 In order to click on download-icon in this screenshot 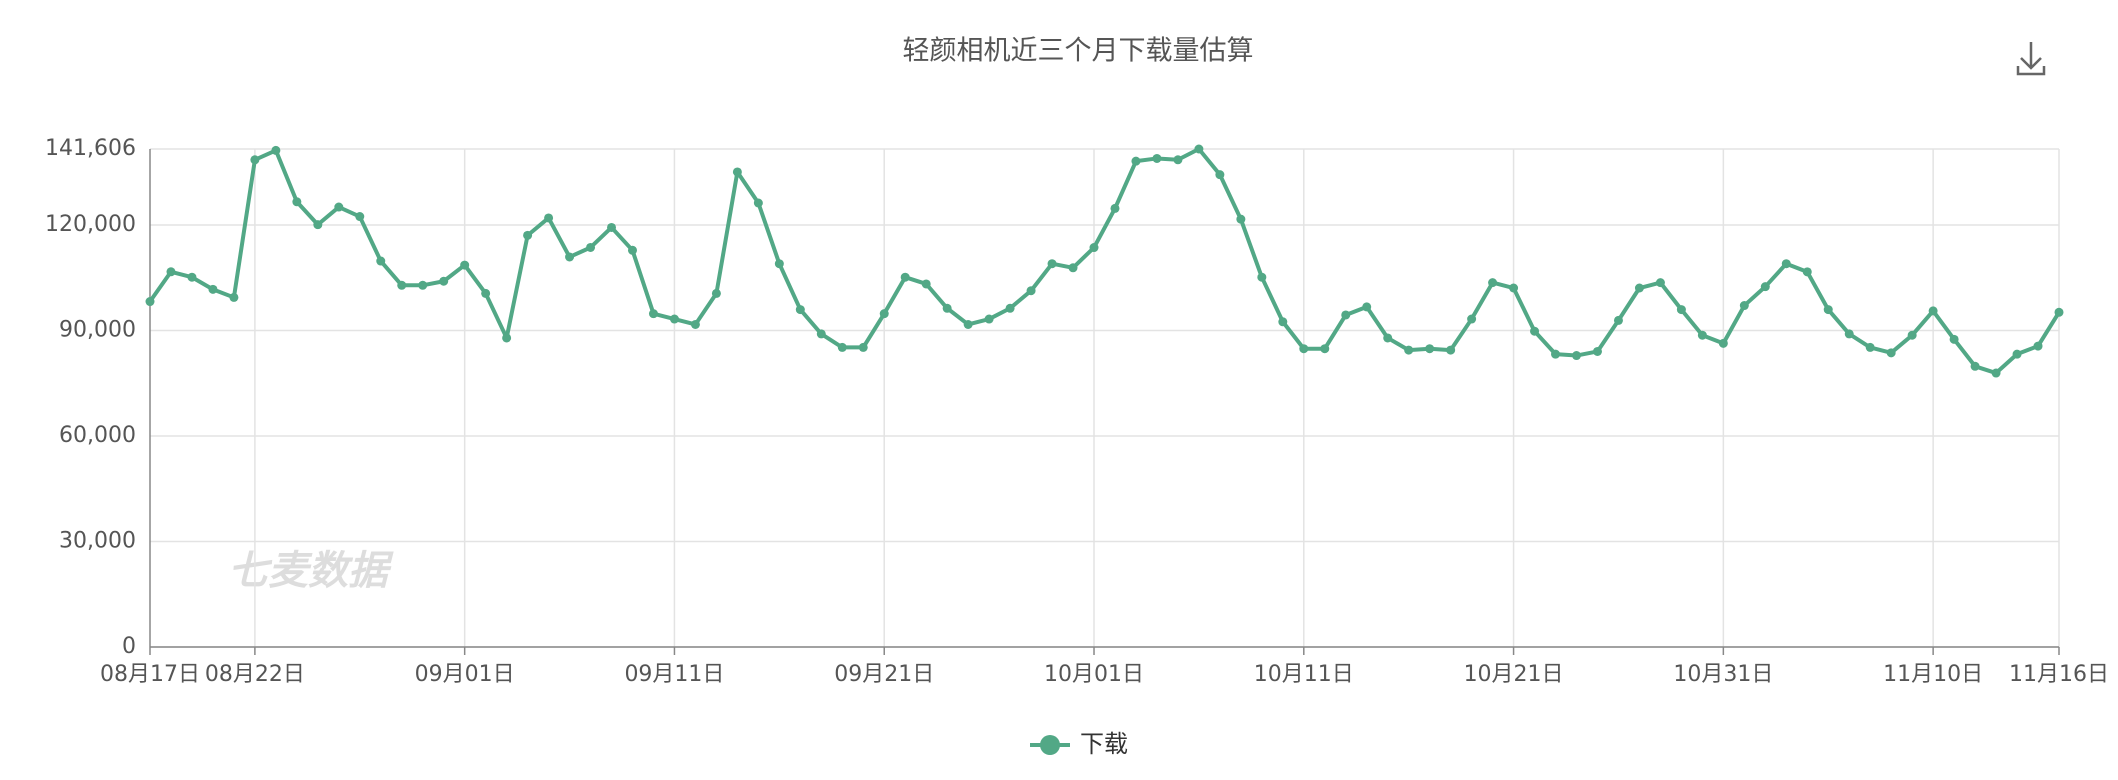, I will do `click(2031, 59)`.